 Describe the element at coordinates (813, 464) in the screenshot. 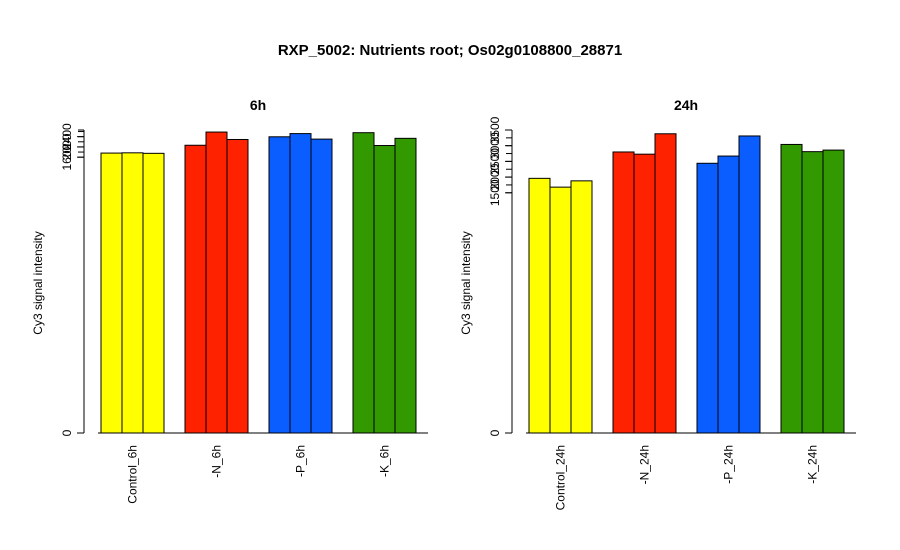

I see `panel-24h-category-label: -K_24h` at that location.